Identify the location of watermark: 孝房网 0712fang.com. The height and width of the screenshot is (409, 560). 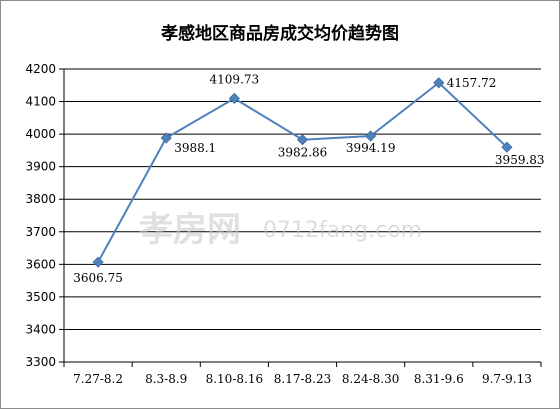
(280, 230).